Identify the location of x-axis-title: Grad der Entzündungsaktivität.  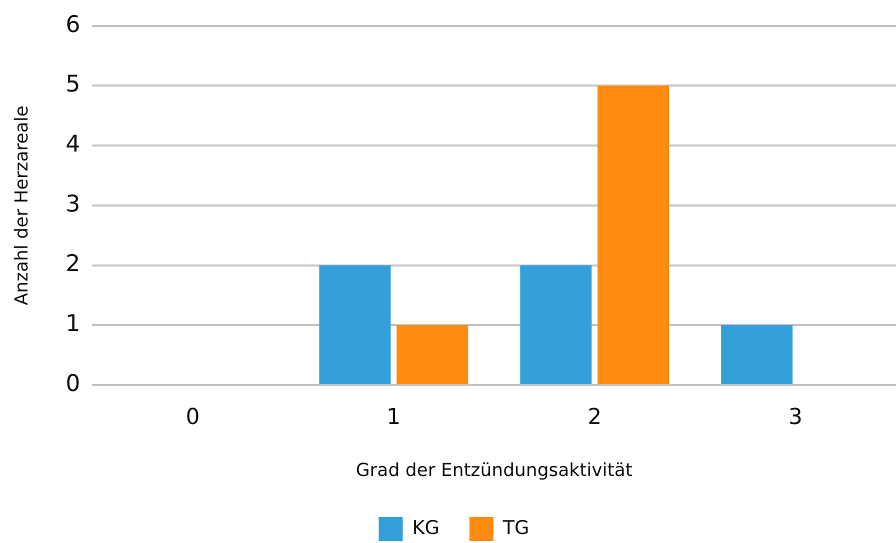
(494, 470).